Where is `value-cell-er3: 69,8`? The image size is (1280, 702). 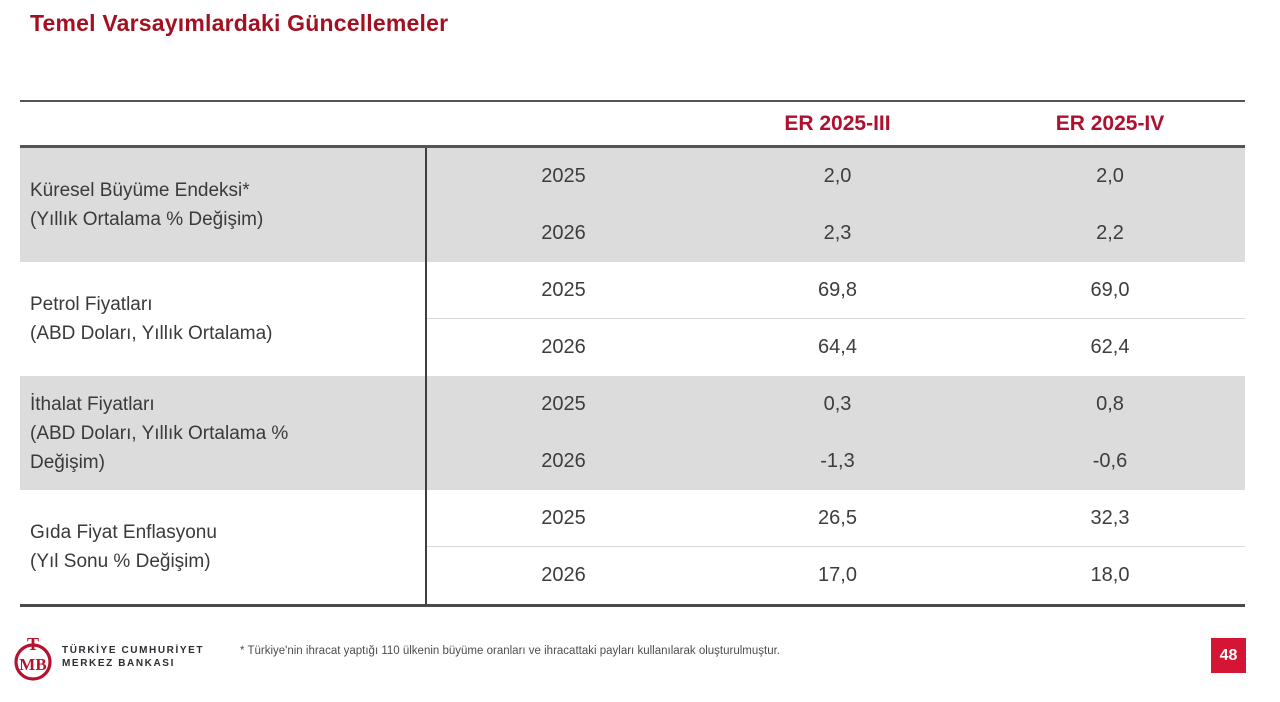 value-cell-er3: 69,8 is located at coordinates (837, 290).